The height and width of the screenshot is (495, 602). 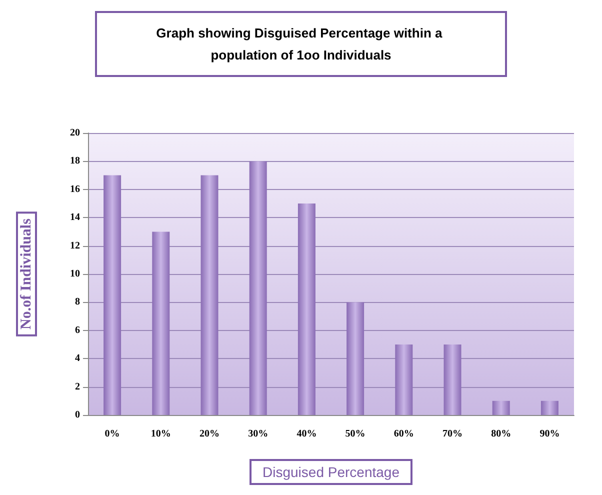 I want to click on x-tick-label: 80%, so click(x=501, y=434).